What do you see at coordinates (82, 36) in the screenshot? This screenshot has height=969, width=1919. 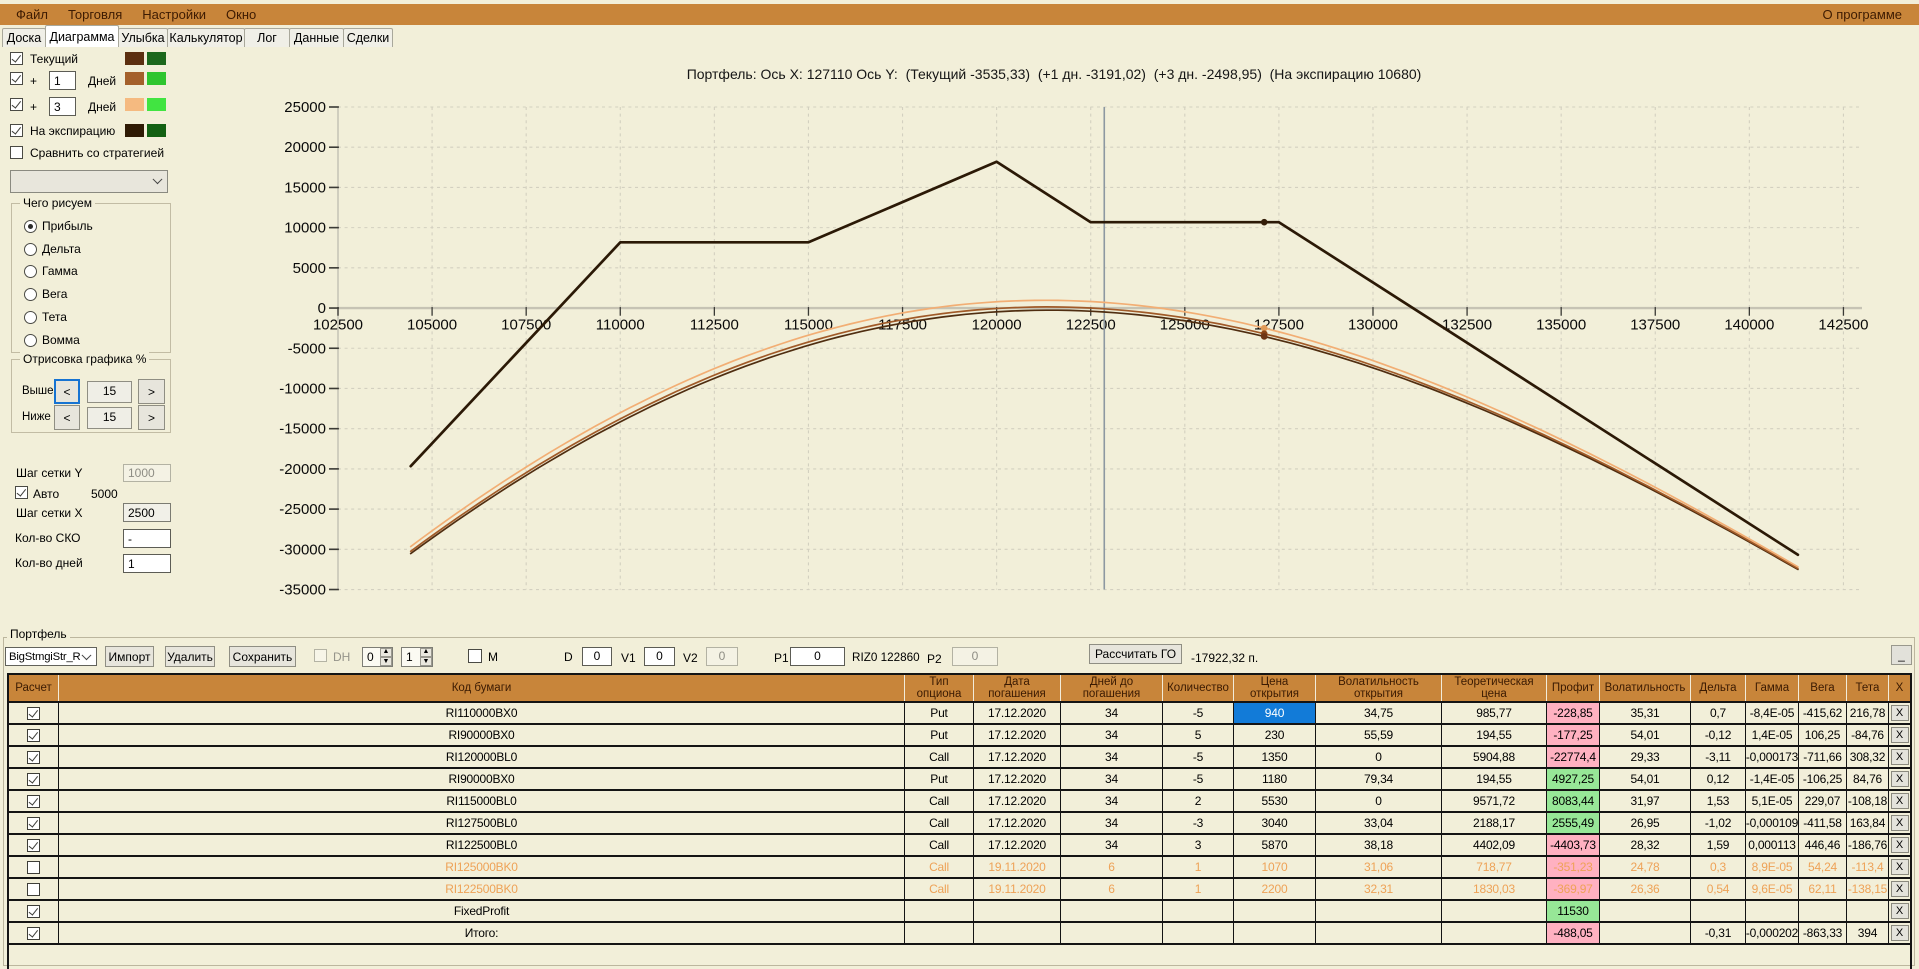 I see `tab-2: Диаграмма` at bounding box center [82, 36].